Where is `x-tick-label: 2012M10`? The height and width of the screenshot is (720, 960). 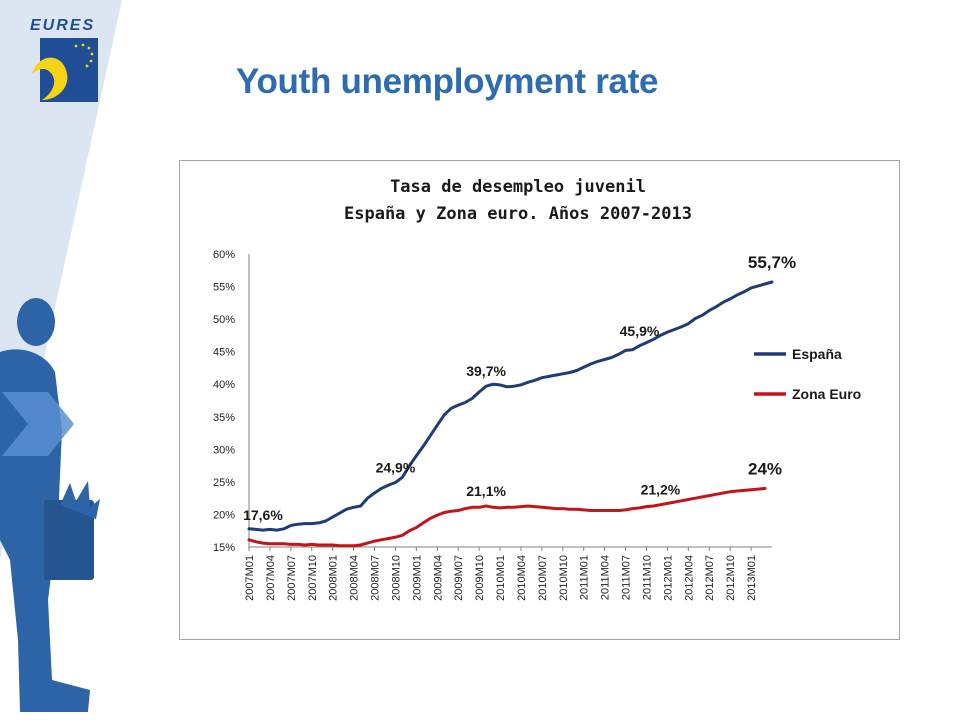 x-tick-label: 2012M10 is located at coordinates (731, 578).